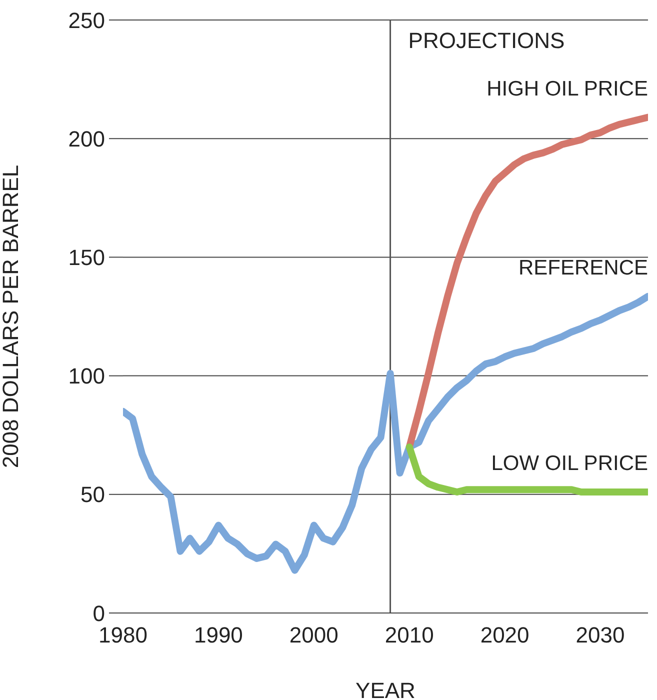  What do you see at coordinates (386, 689) in the screenshot?
I see `x-axis-title: YEAR` at bounding box center [386, 689].